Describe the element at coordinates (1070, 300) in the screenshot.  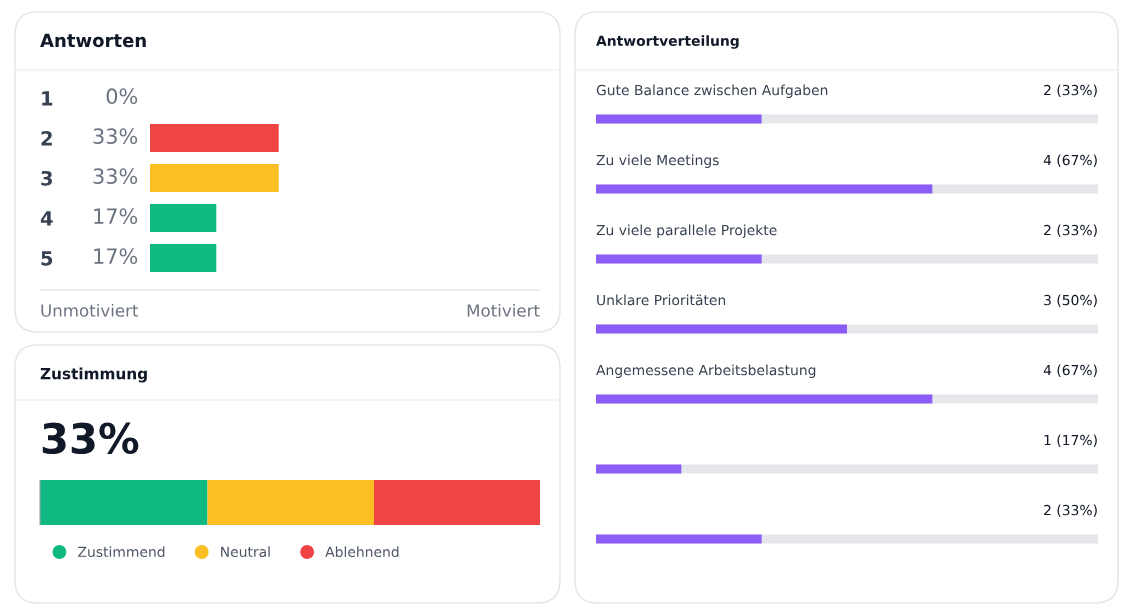
I see `data-label: 3 (50%)` at that location.